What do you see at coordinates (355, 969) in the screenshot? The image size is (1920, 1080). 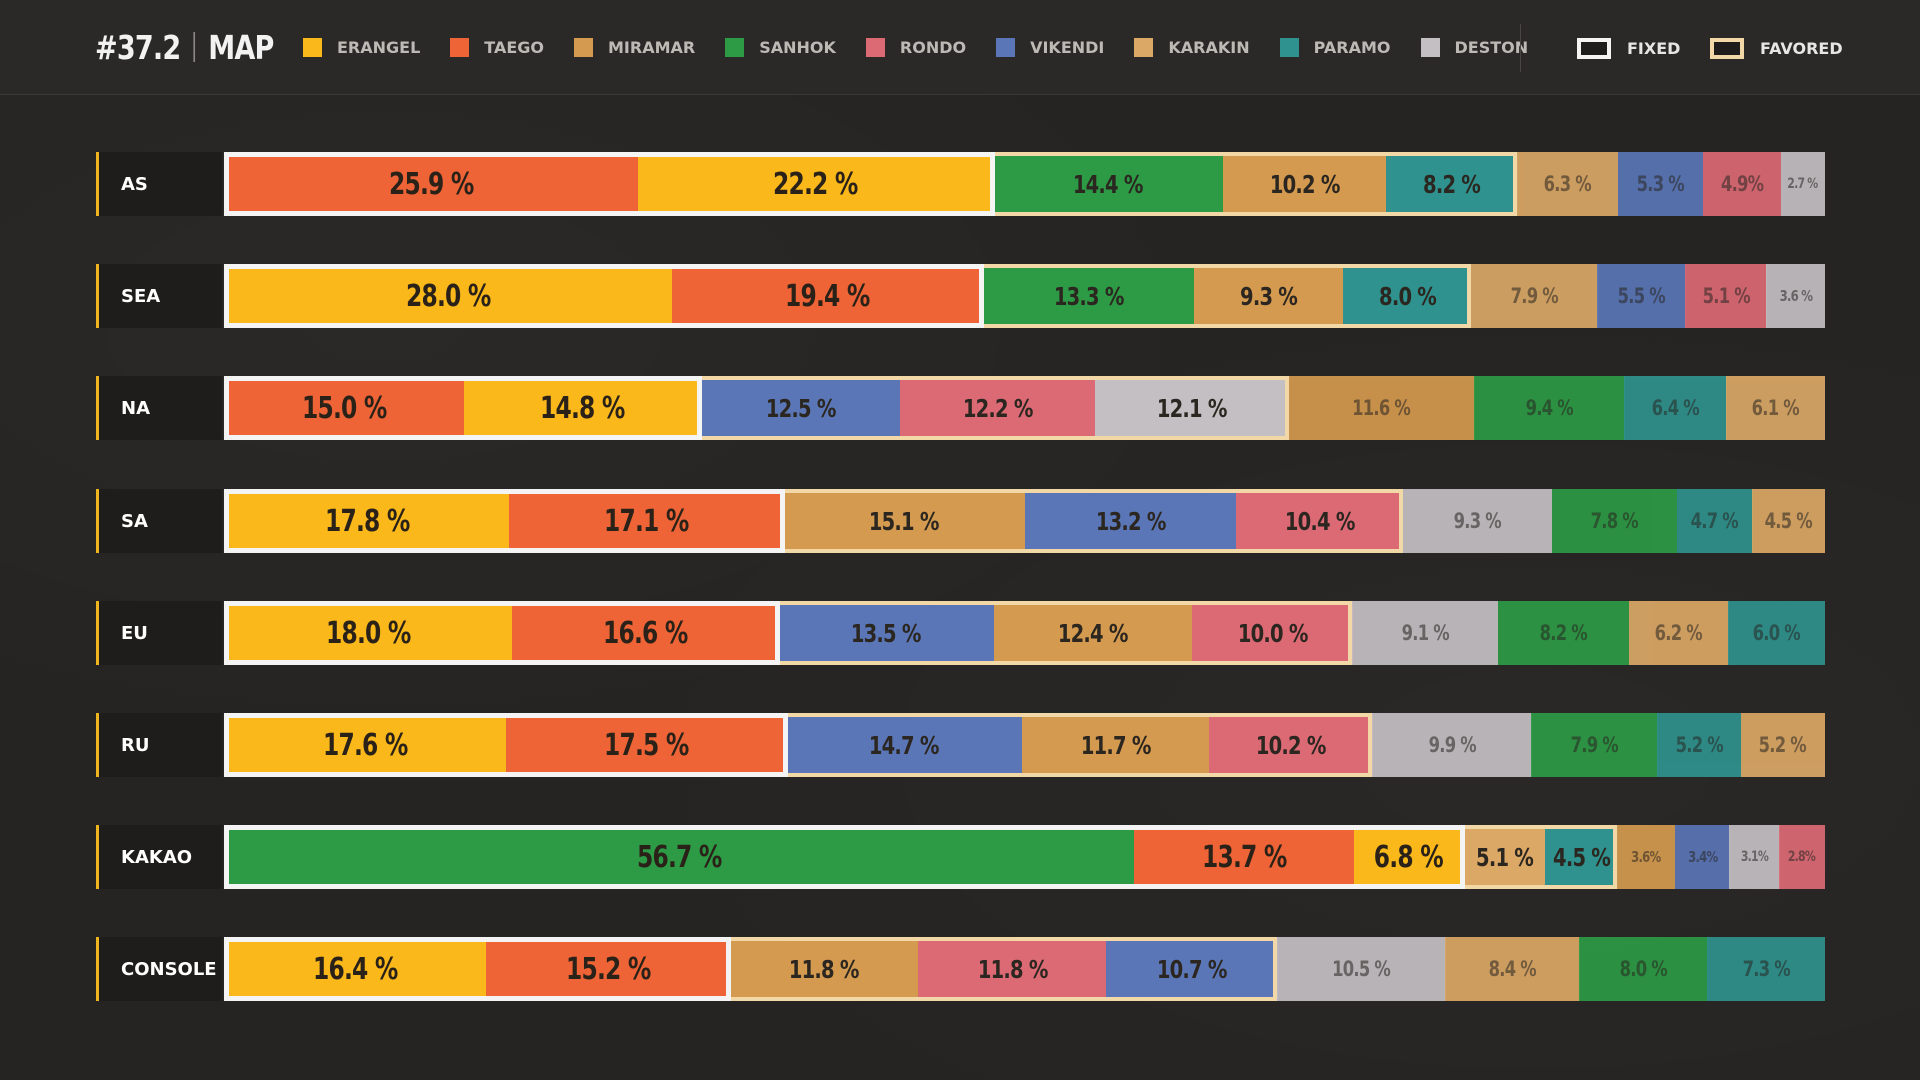 I see `segment-value-label: 16.4 %` at bounding box center [355, 969].